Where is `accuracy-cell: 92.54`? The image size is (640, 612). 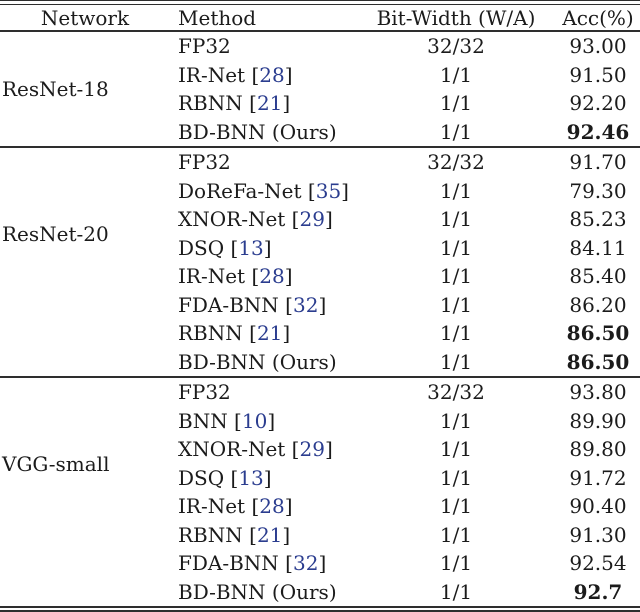
accuracy-cell: 92.54 is located at coordinates (598, 563).